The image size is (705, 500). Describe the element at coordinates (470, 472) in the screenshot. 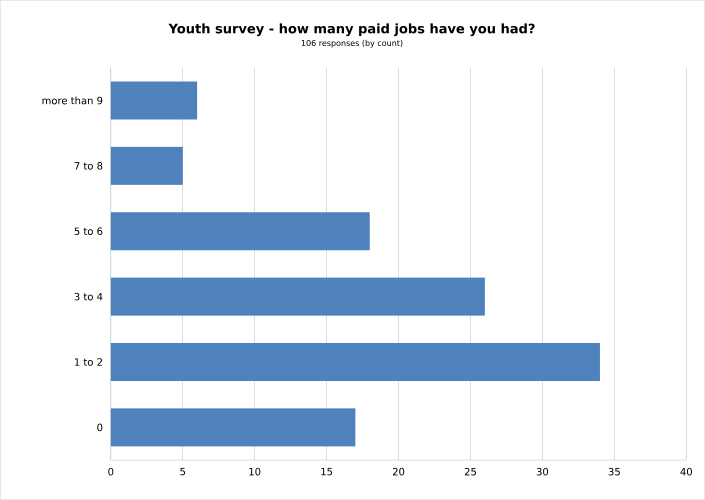

I see `x-tick-label: 25` at that location.